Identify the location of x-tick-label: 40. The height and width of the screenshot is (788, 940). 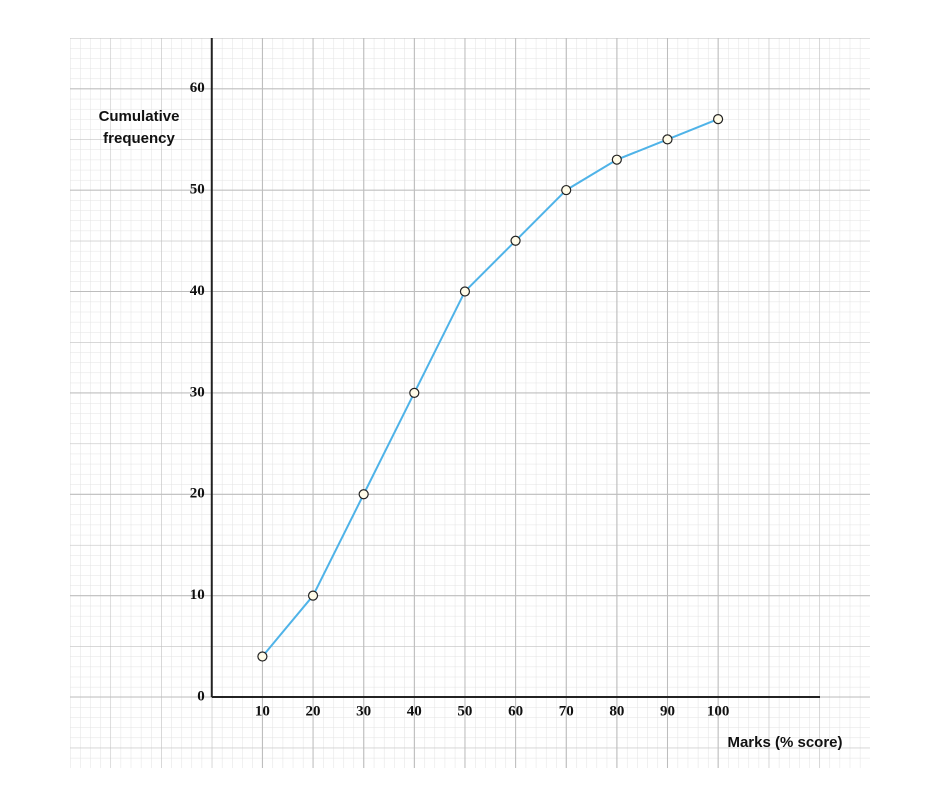
(414, 711).